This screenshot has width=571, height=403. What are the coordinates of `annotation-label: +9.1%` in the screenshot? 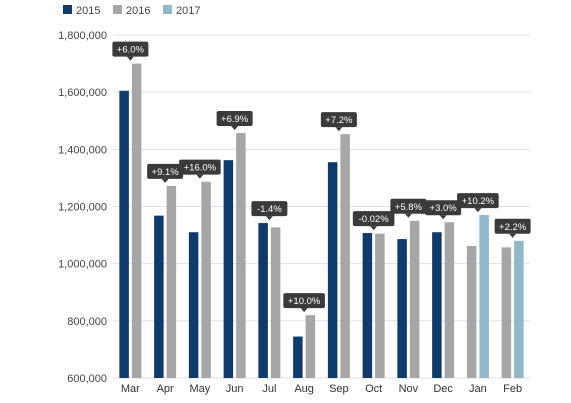 It's located at (166, 172).